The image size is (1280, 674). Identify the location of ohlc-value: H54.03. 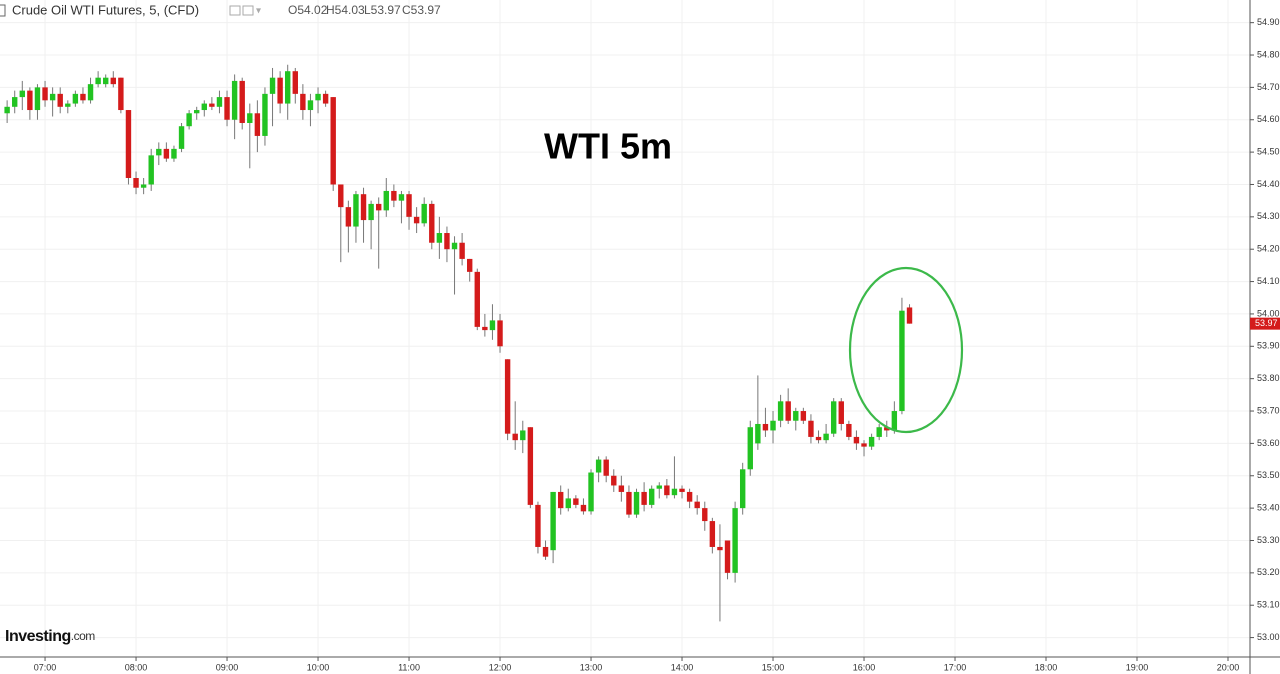
(345, 10).